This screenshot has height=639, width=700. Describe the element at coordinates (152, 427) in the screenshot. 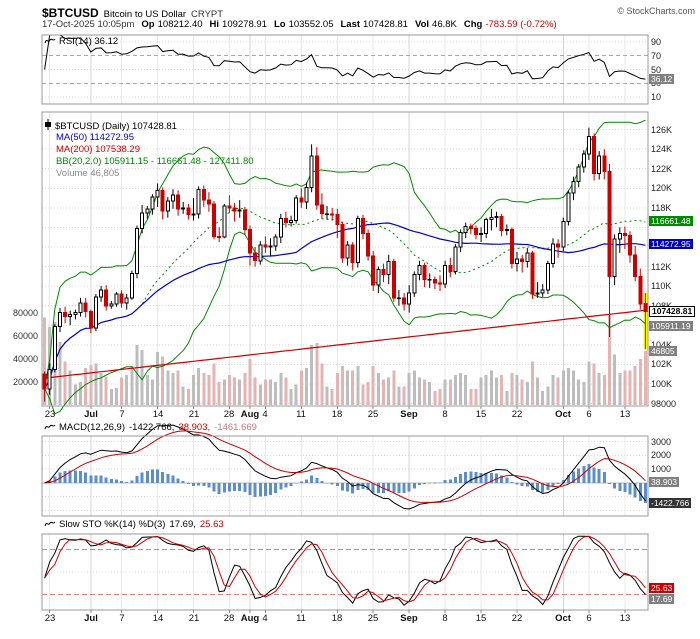

I see `macd-value: -1422.766,` at that location.